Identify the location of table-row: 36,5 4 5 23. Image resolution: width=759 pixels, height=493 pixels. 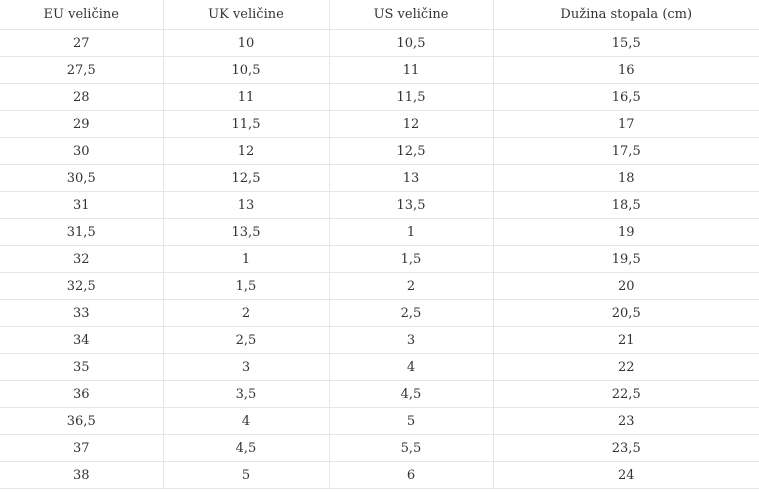
(379, 421).